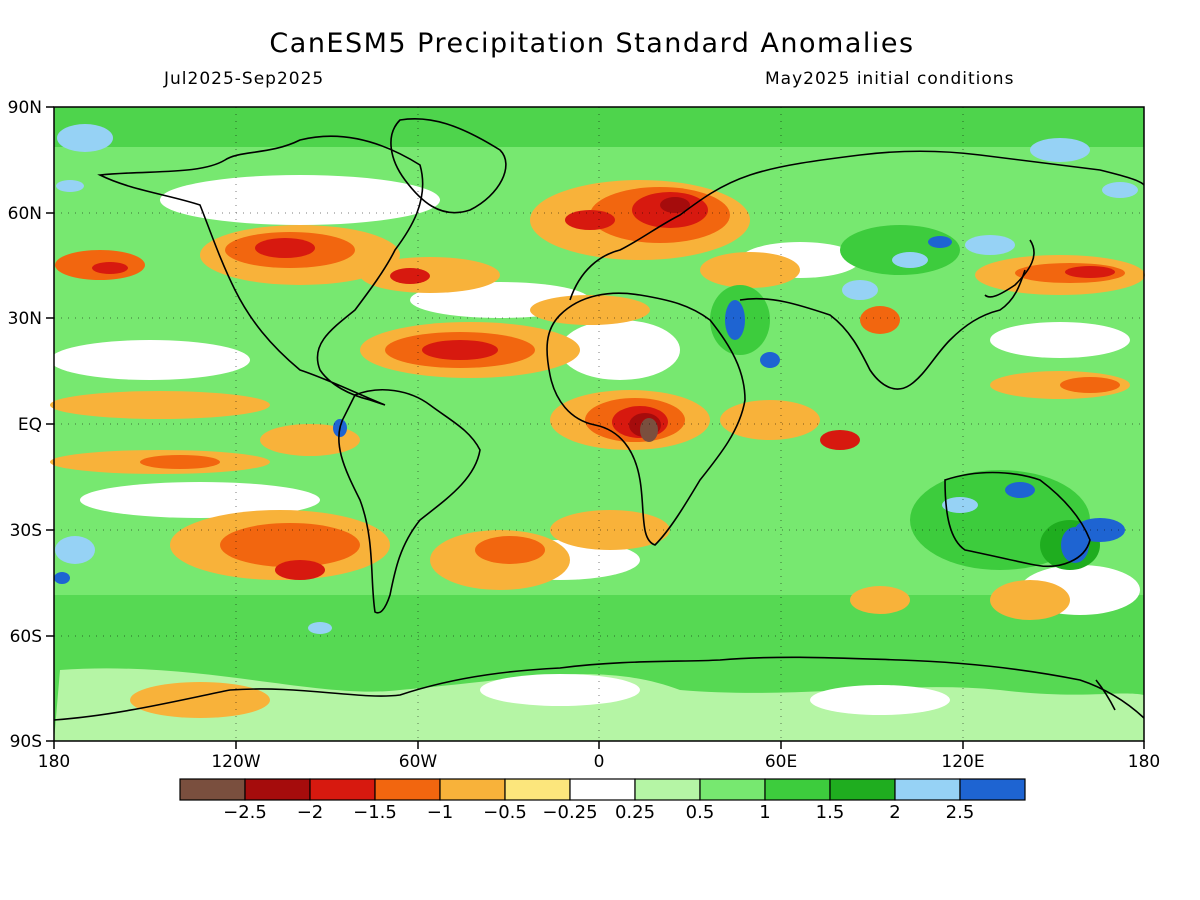 This screenshot has width=1200, height=900. I want to click on colorbar-label: −0.5, so click(505, 812).